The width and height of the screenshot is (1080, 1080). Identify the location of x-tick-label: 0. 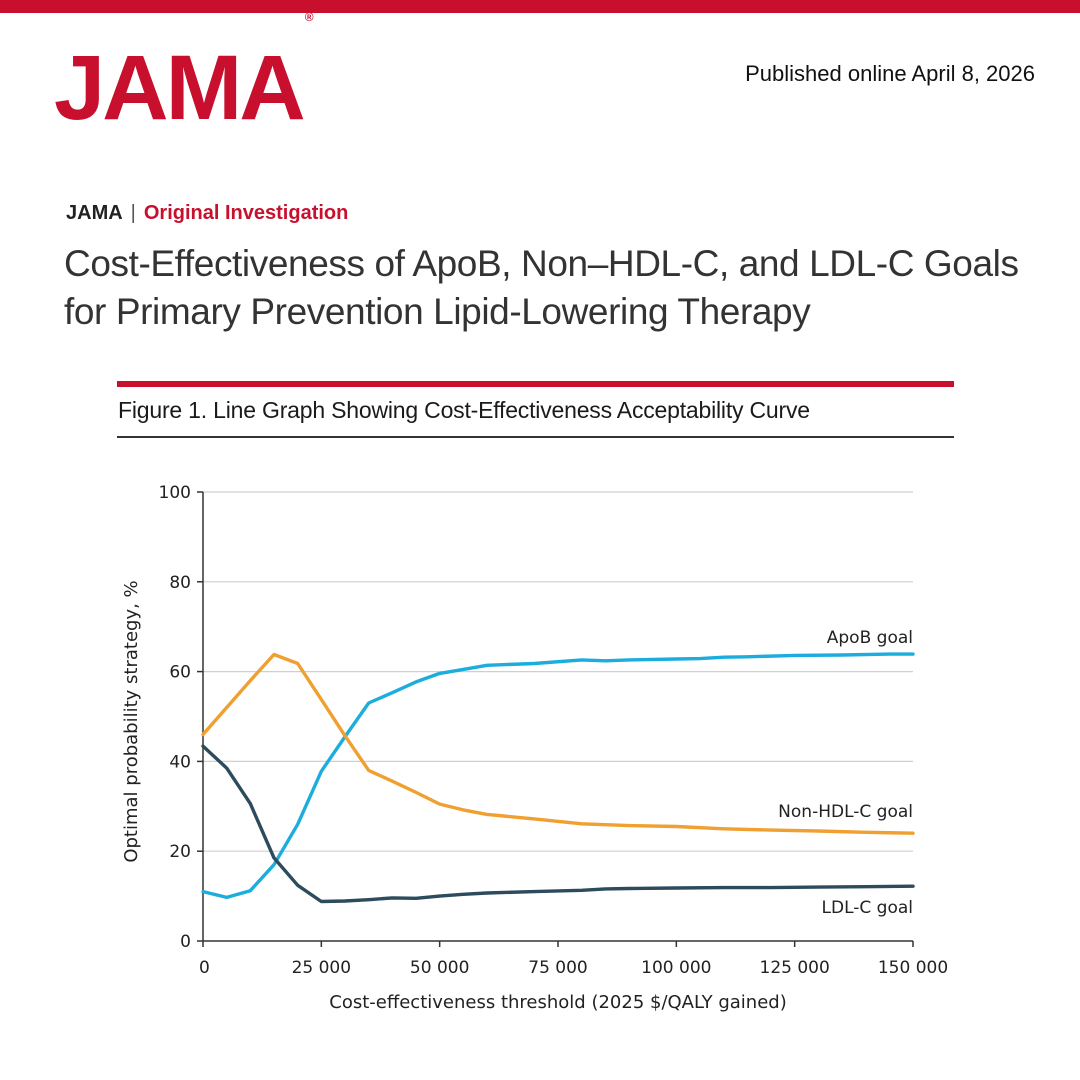
(204, 968).